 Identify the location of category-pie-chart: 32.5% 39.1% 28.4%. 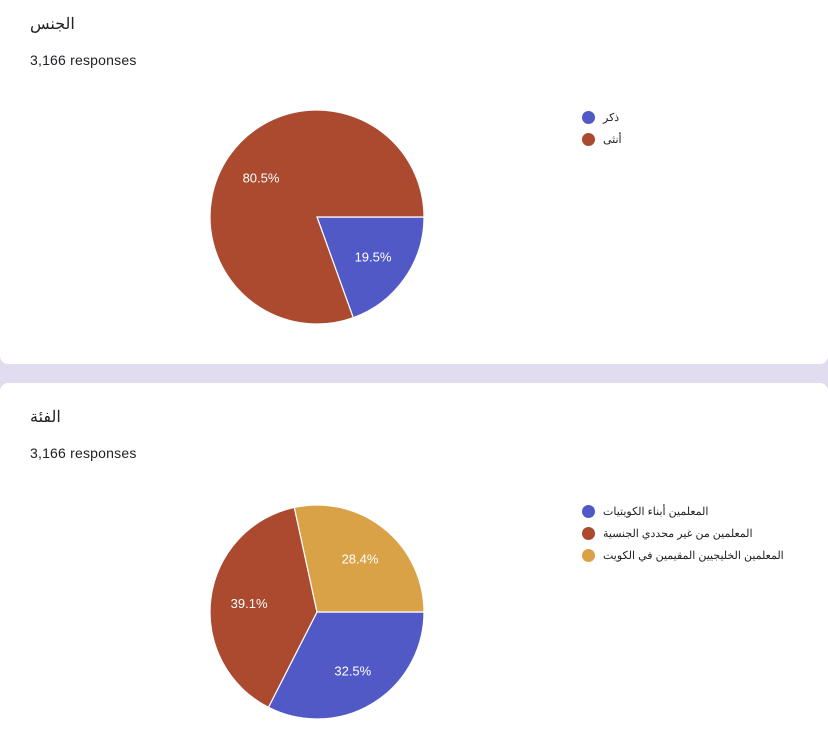
(317, 612).